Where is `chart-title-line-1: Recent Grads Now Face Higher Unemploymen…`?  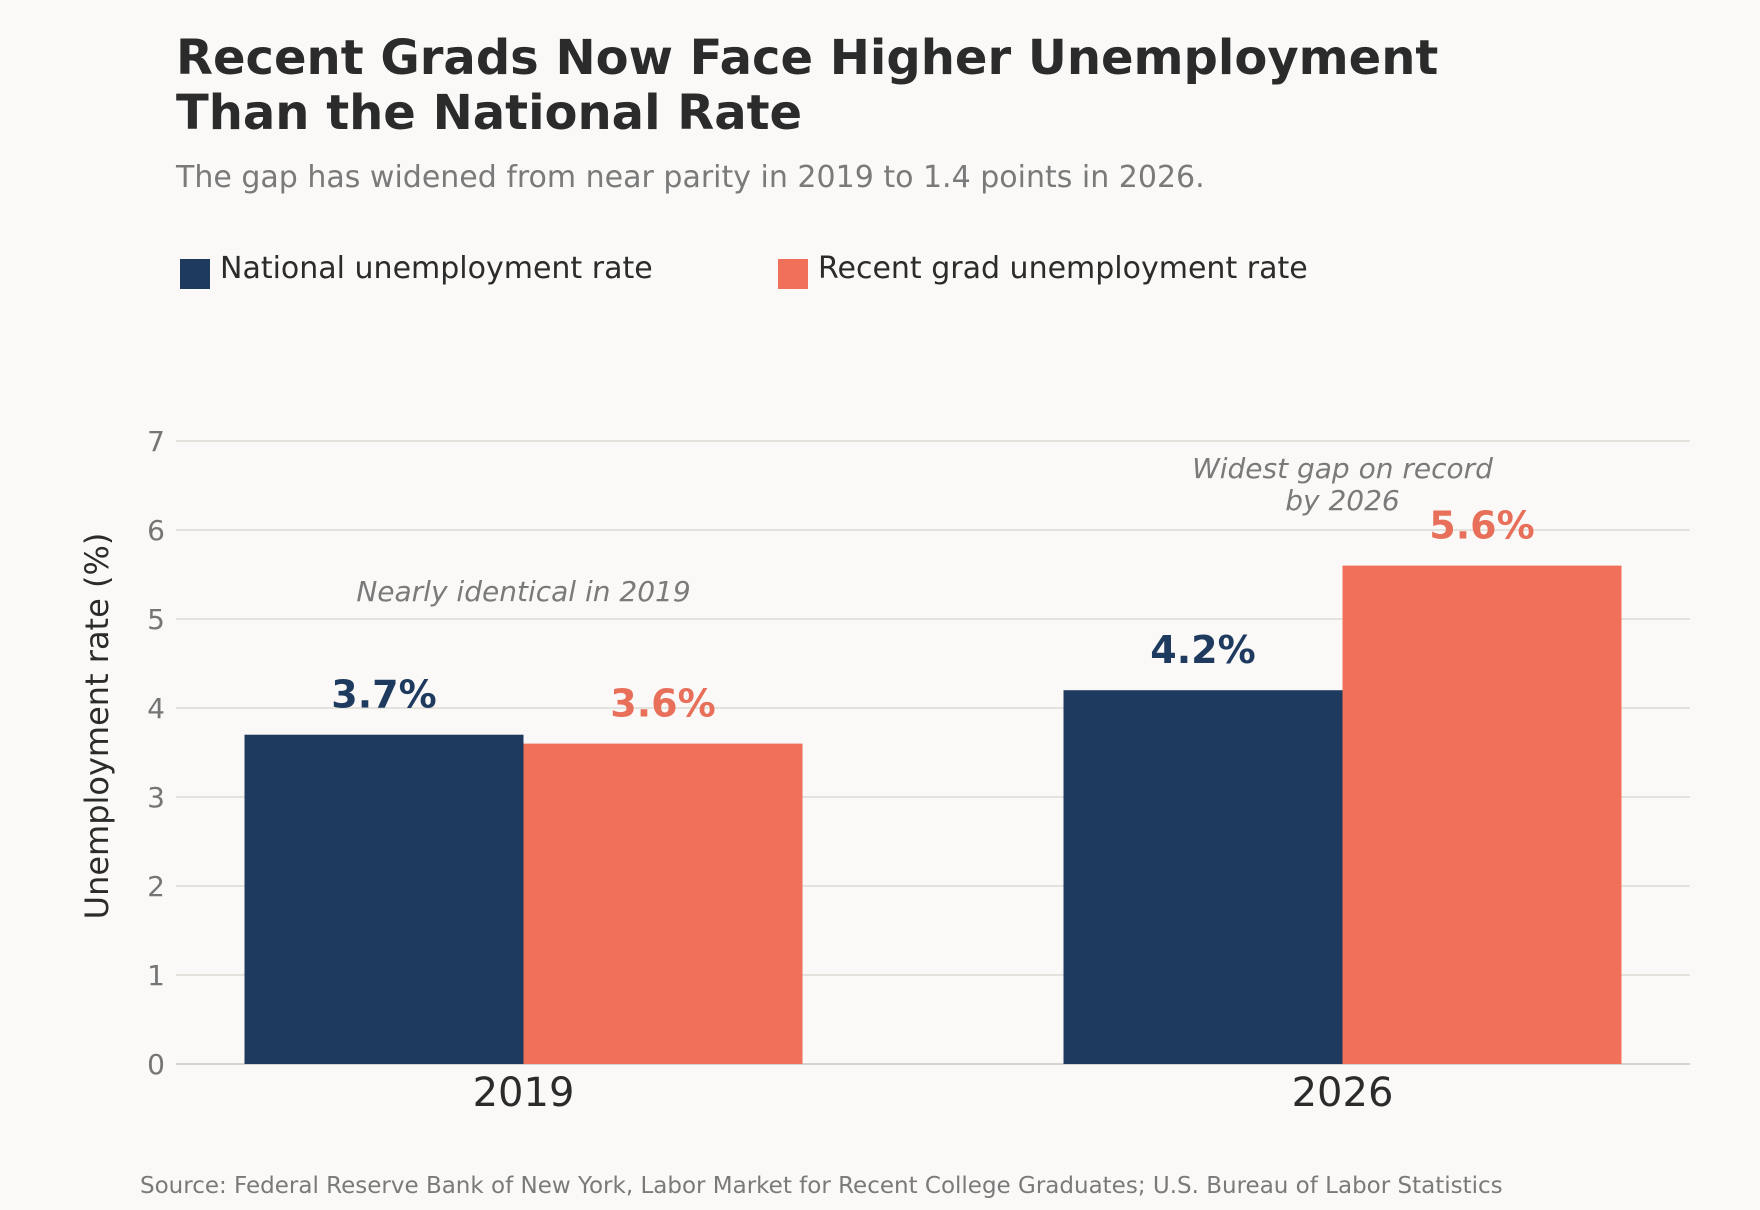 chart-title-line-1: Recent Grads Now Face Higher Unemploymen… is located at coordinates (807, 58).